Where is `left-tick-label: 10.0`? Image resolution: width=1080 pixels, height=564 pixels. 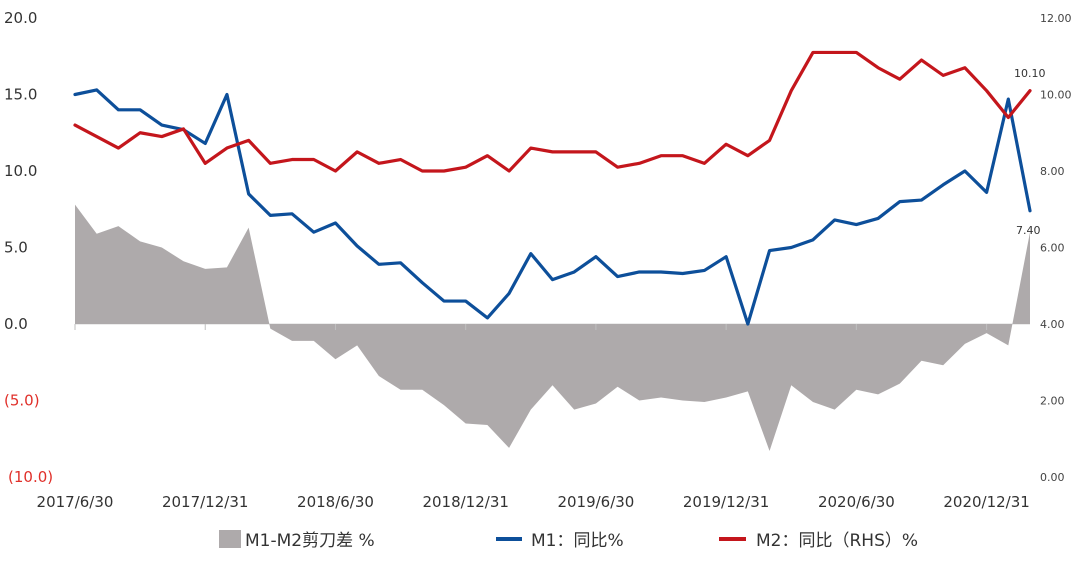 left-tick-label: 10.0 is located at coordinates (20, 171).